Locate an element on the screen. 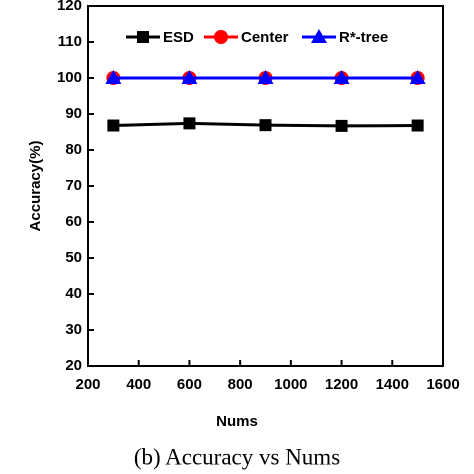 The image size is (474, 474). x-tick-label: 1400 is located at coordinates (392, 384).